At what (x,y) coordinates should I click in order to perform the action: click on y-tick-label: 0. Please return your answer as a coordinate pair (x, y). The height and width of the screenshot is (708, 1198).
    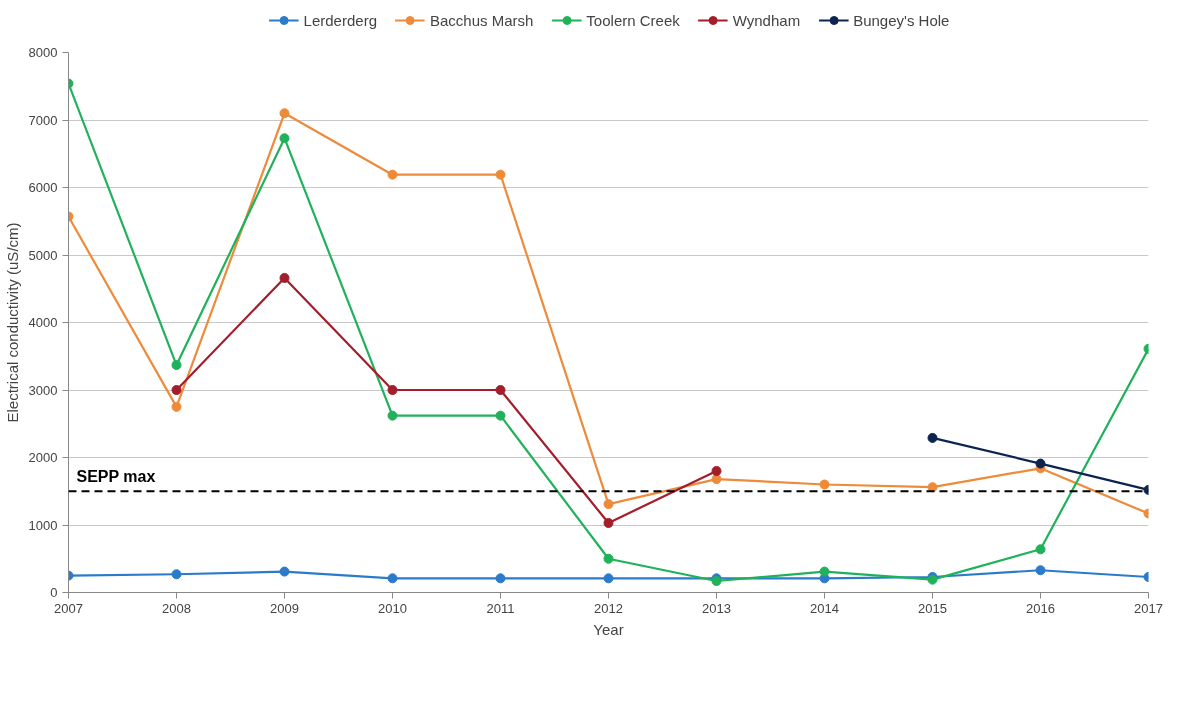
    Looking at the image, I should click on (54, 592).